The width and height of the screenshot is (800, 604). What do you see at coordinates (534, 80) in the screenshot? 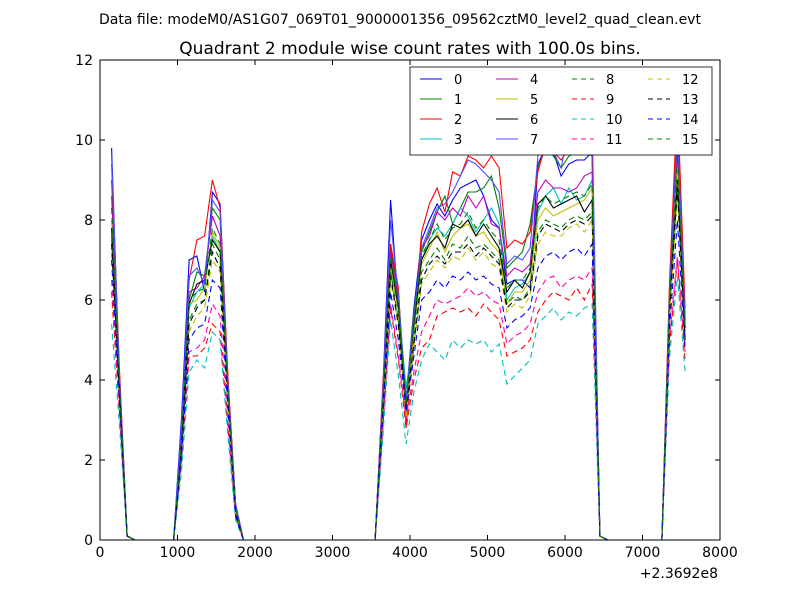
I see `legend-label-4: 4` at bounding box center [534, 80].